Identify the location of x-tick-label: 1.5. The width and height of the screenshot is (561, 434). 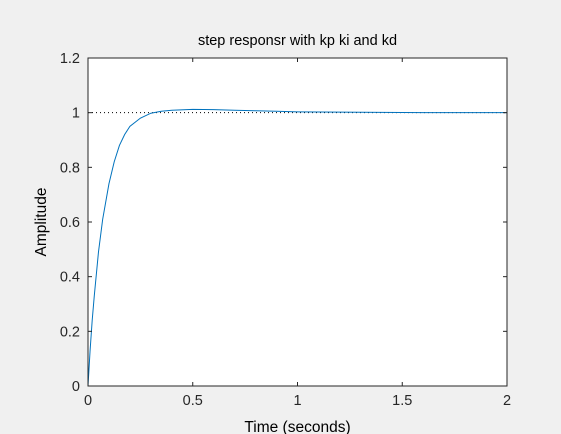
(402, 401).